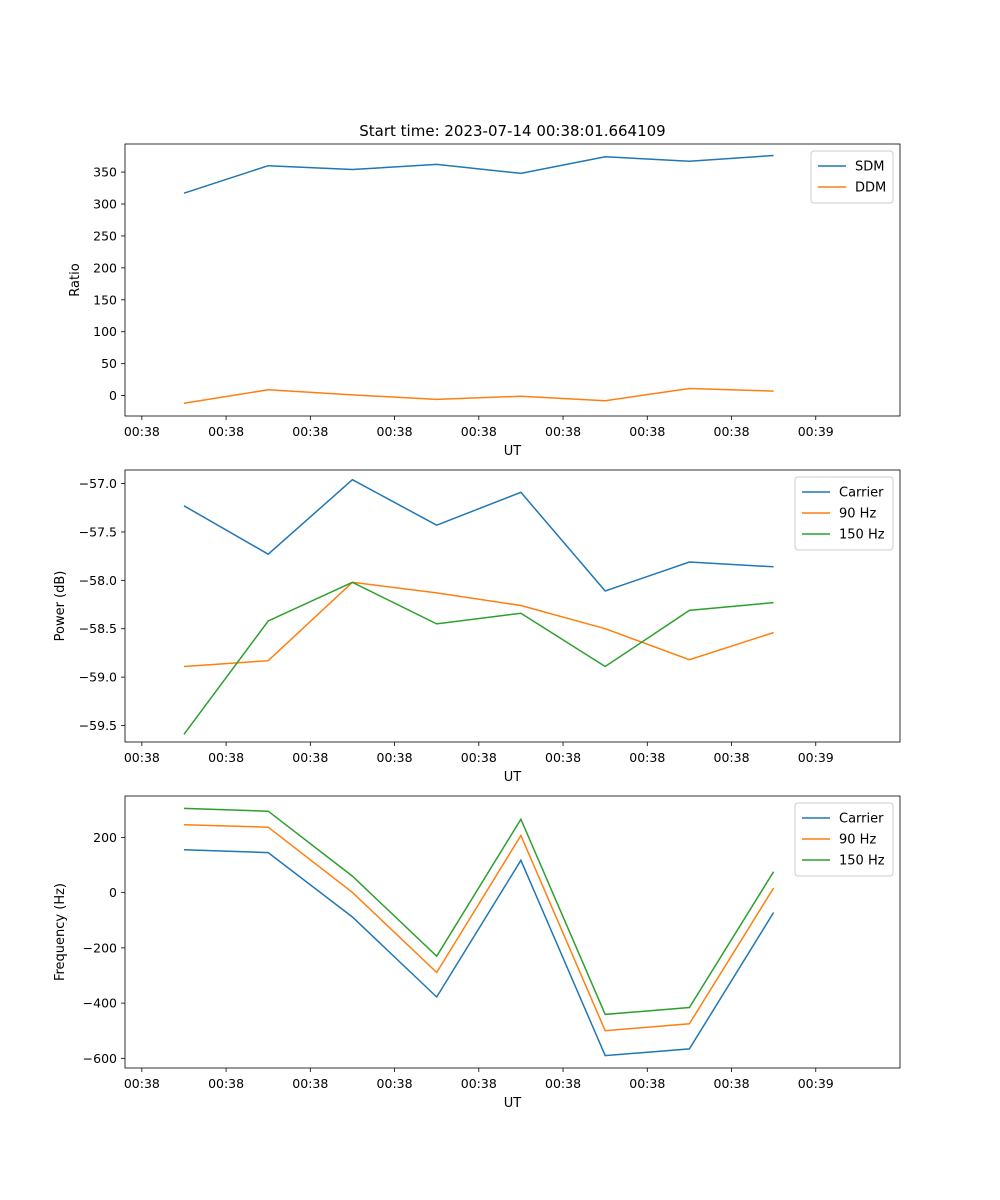  I want to click on y-axis-label: Ratio, so click(75, 279).